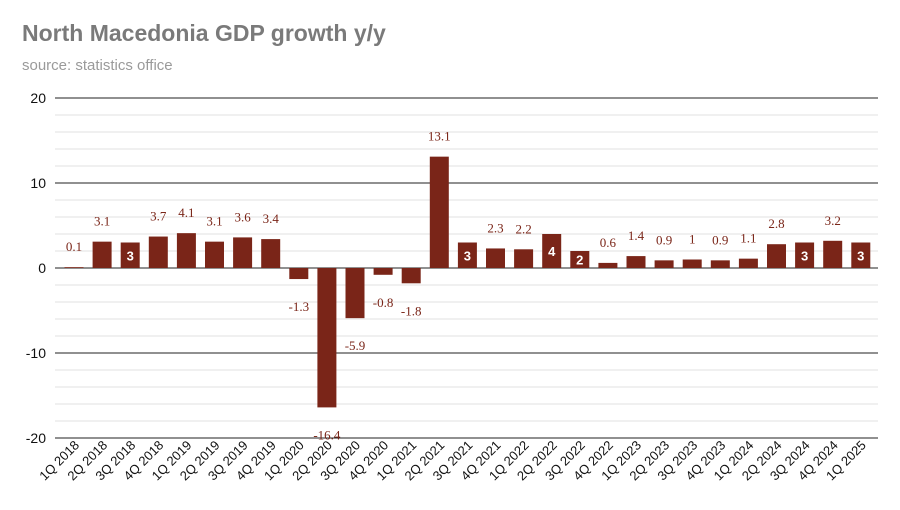 This screenshot has height=510, width=900. I want to click on data-label: 2, so click(579, 260).